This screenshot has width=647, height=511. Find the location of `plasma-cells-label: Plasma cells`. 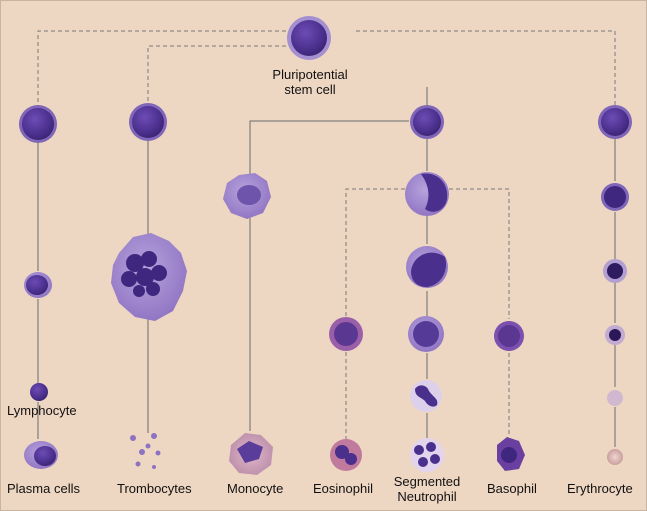

plasma-cells-label: Plasma cells is located at coordinates (43, 488).